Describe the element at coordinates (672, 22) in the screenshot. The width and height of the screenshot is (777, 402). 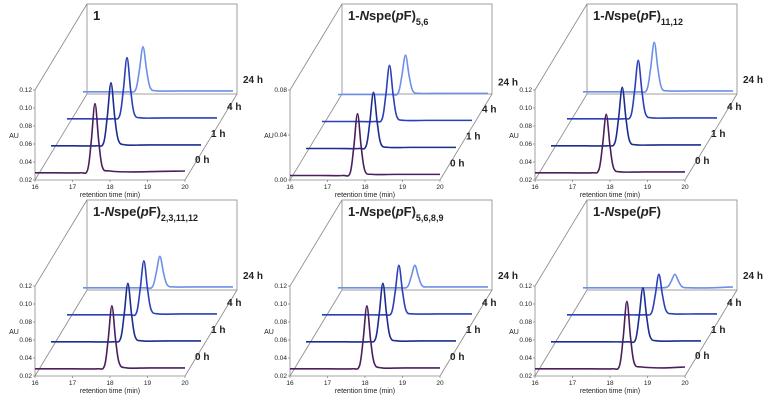
I see `title-subscript: 11,12` at that location.